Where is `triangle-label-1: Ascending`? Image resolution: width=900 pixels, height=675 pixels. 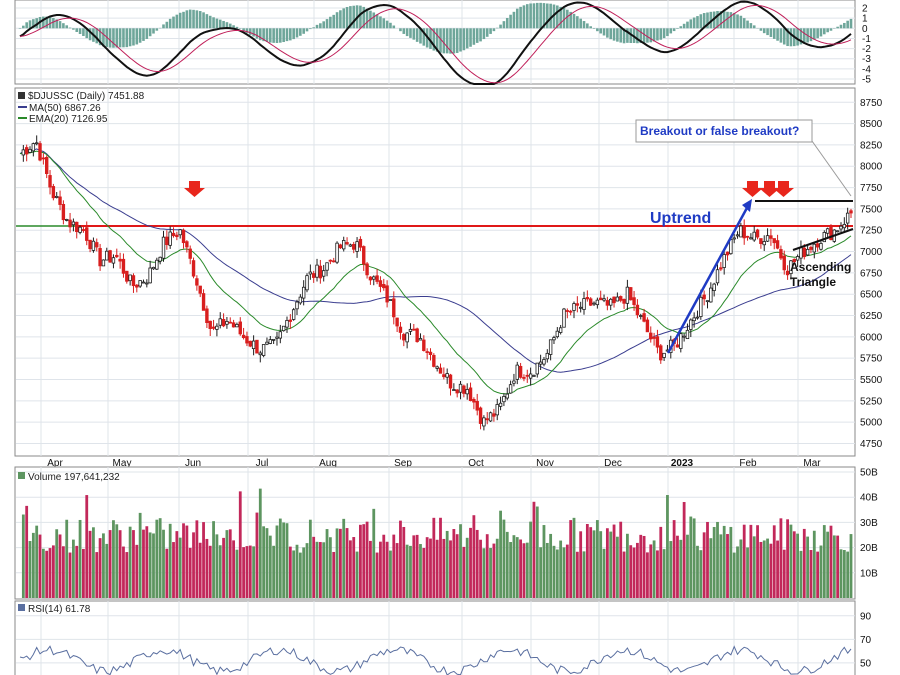 triangle-label-1: Ascending is located at coordinates (820, 267).